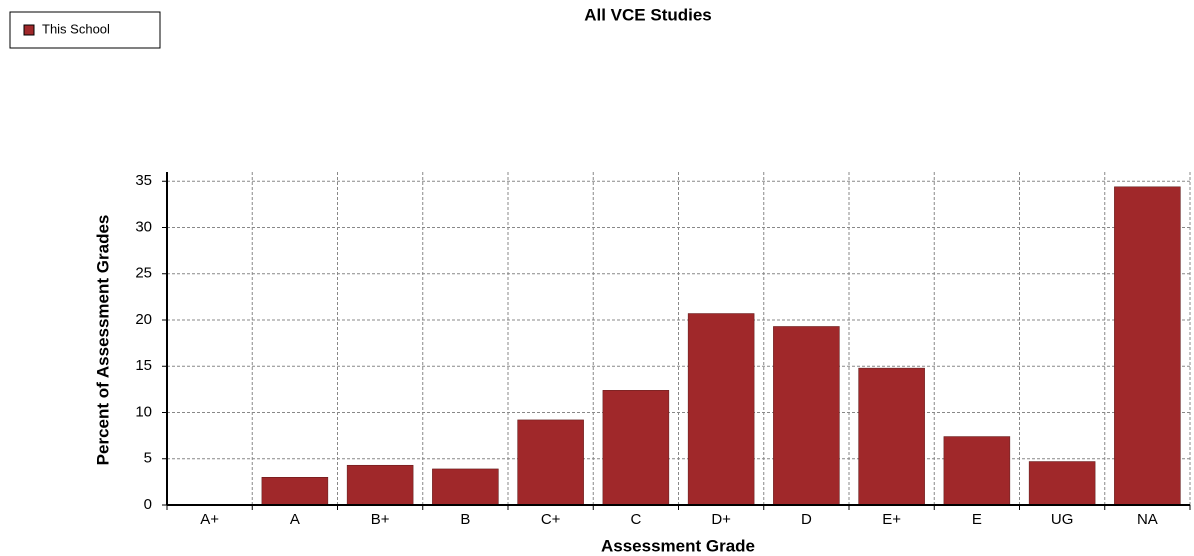 The image size is (1194, 556). What do you see at coordinates (143, 319) in the screenshot?
I see `y-tick-label: 20` at bounding box center [143, 319].